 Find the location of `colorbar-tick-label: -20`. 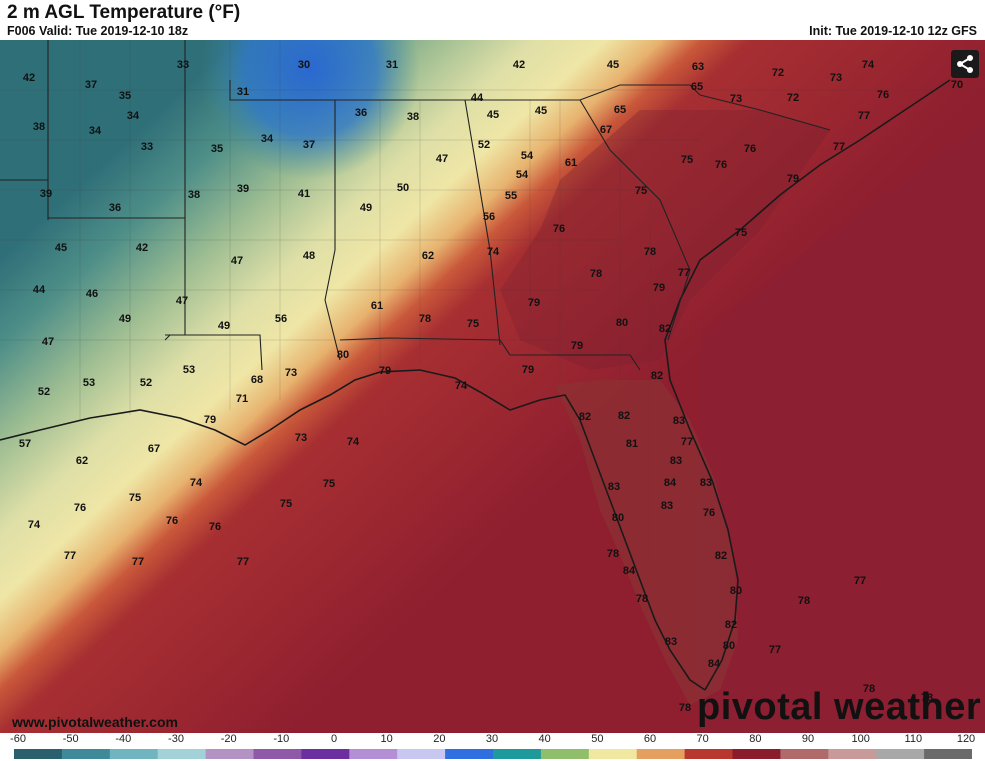

colorbar-tick-label: -20 is located at coordinates (228, 739).